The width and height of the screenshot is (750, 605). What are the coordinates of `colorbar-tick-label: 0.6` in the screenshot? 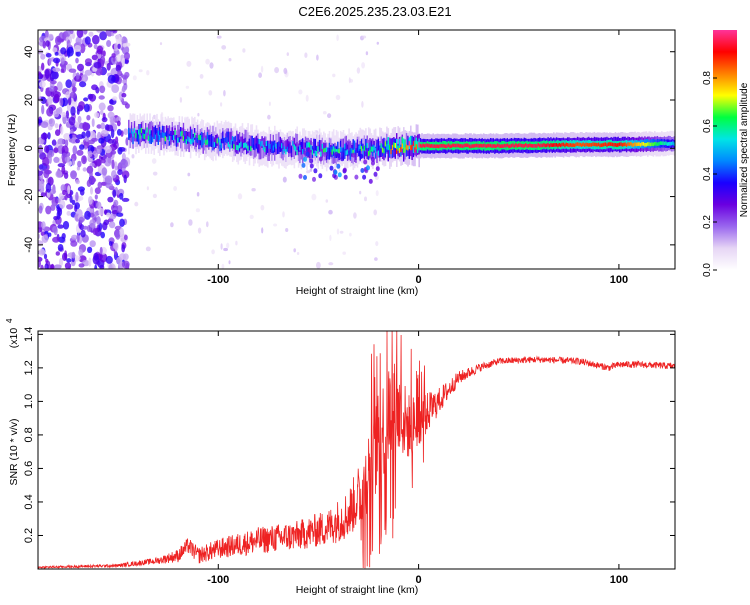 It's located at (707, 126).